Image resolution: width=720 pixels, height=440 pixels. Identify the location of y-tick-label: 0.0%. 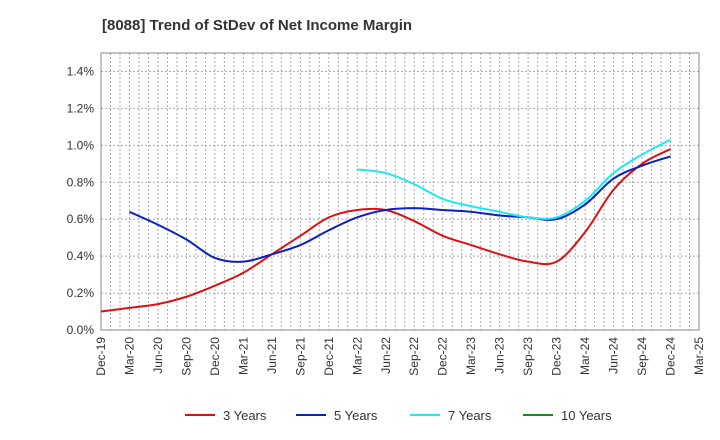
(81, 330).